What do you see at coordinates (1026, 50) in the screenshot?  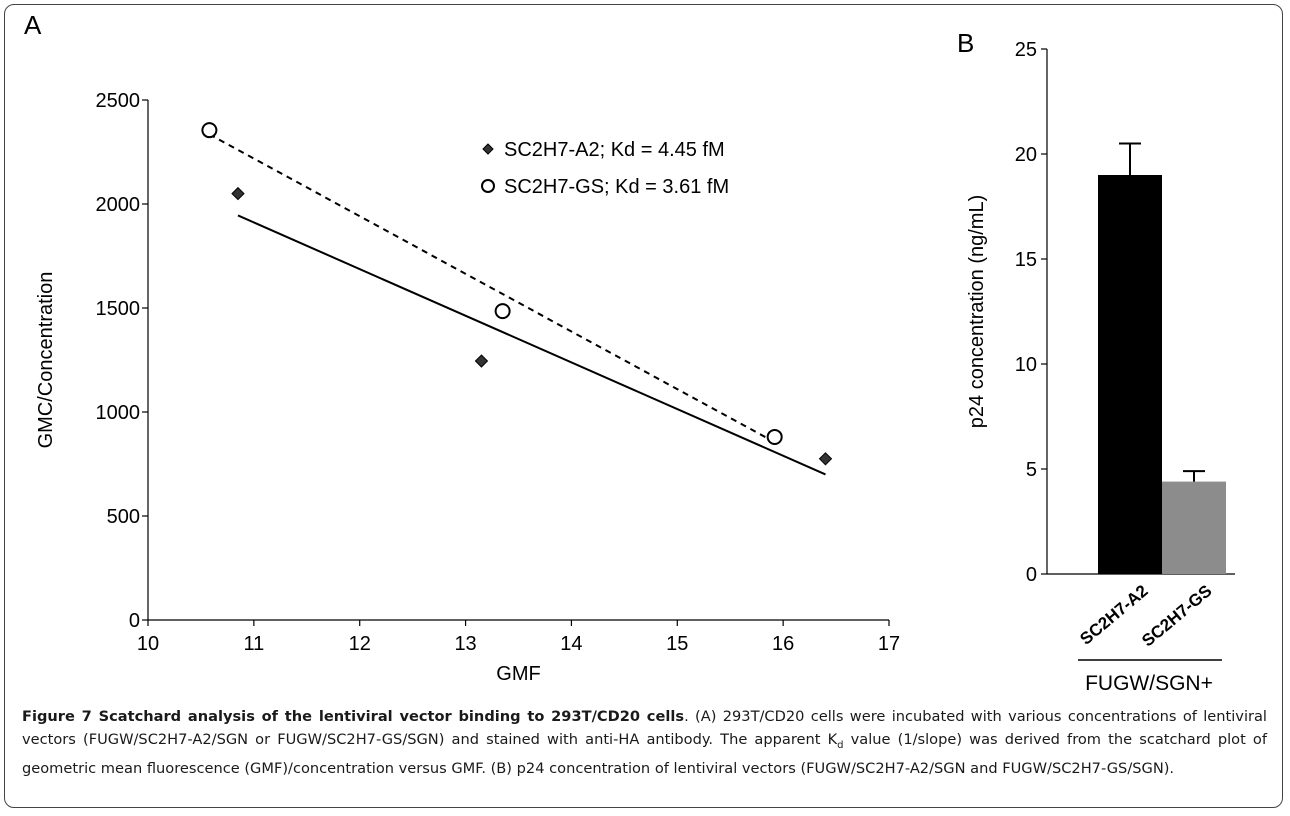 I see `y-tick-label: 25` at bounding box center [1026, 50].